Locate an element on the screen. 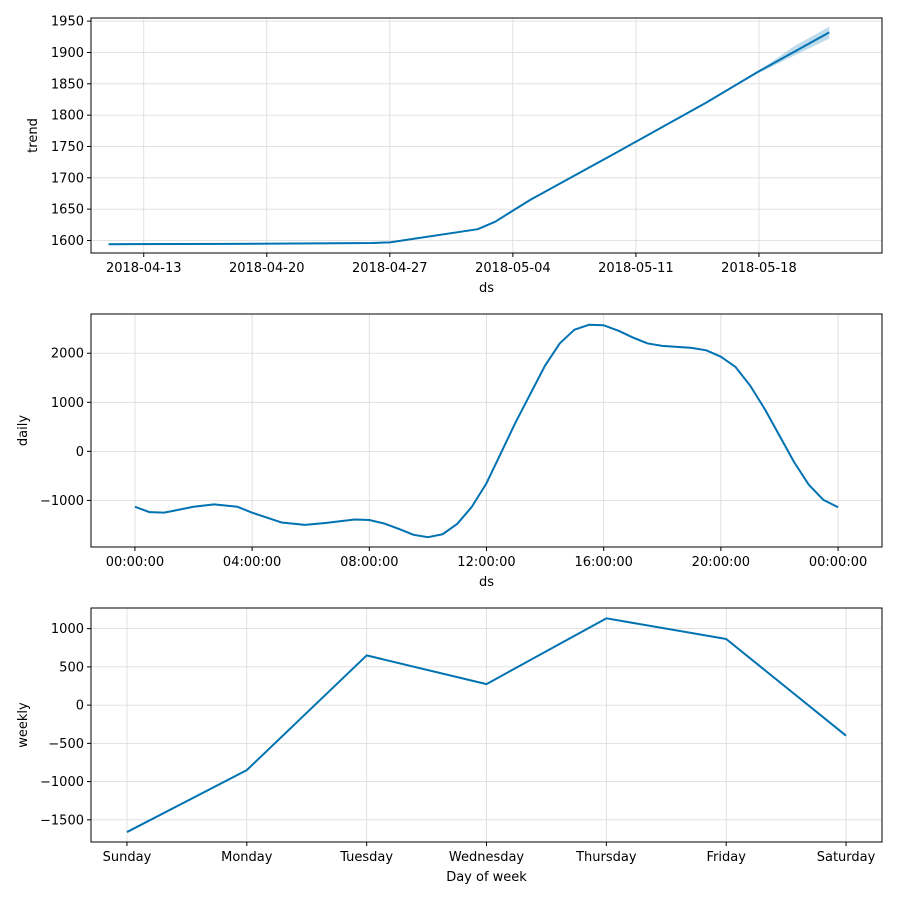  x-tick-label: 12:00:00 is located at coordinates (486, 562).